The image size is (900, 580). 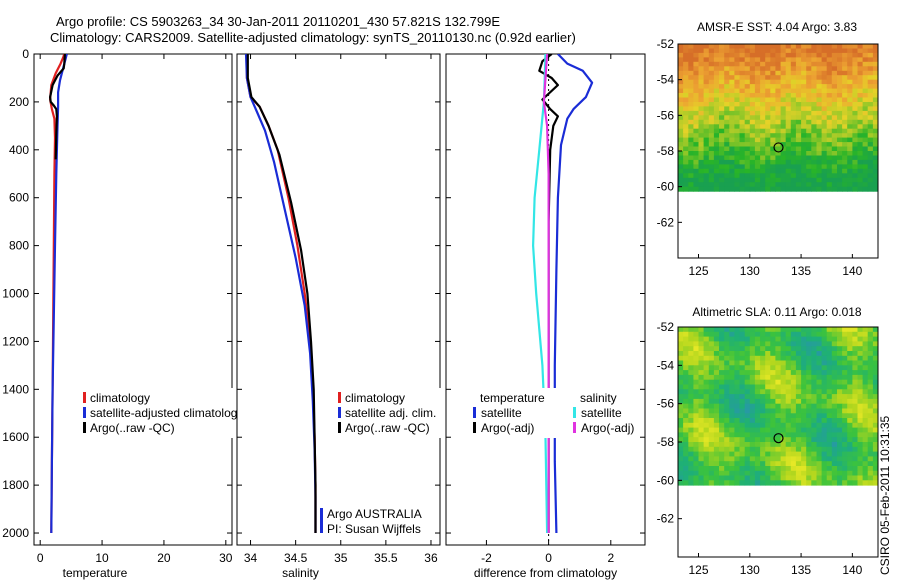 What do you see at coordinates (19, 102) in the screenshot?
I see `depth-tick-label: 200` at bounding box center [19, 102].